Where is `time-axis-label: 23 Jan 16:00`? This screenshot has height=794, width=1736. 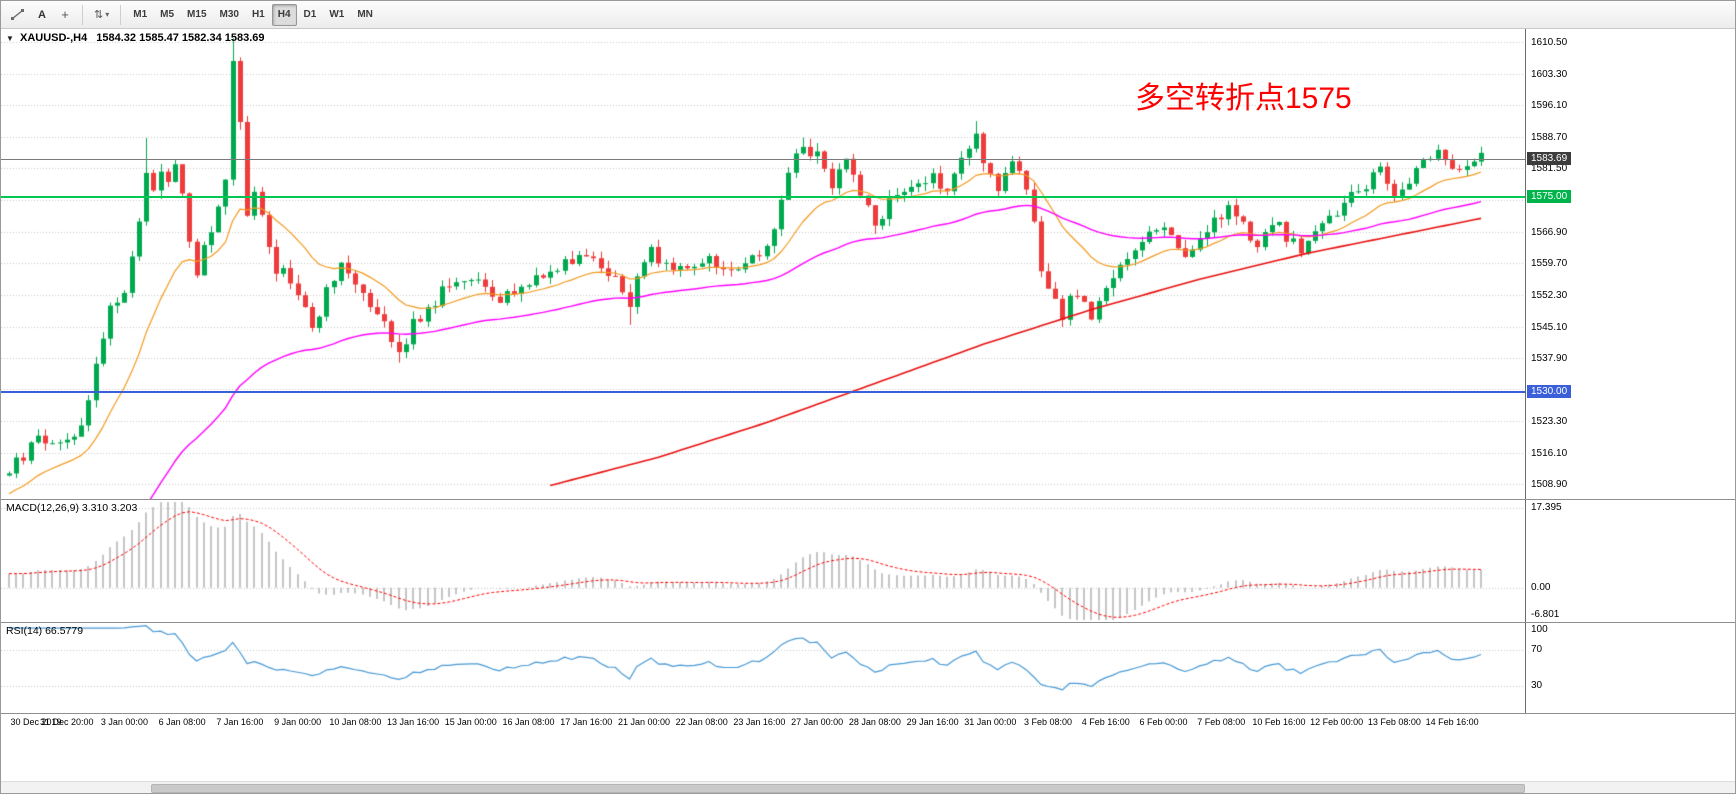 time-axis-label: 23 Jan 16:00 is located at coordinates (759, 722).